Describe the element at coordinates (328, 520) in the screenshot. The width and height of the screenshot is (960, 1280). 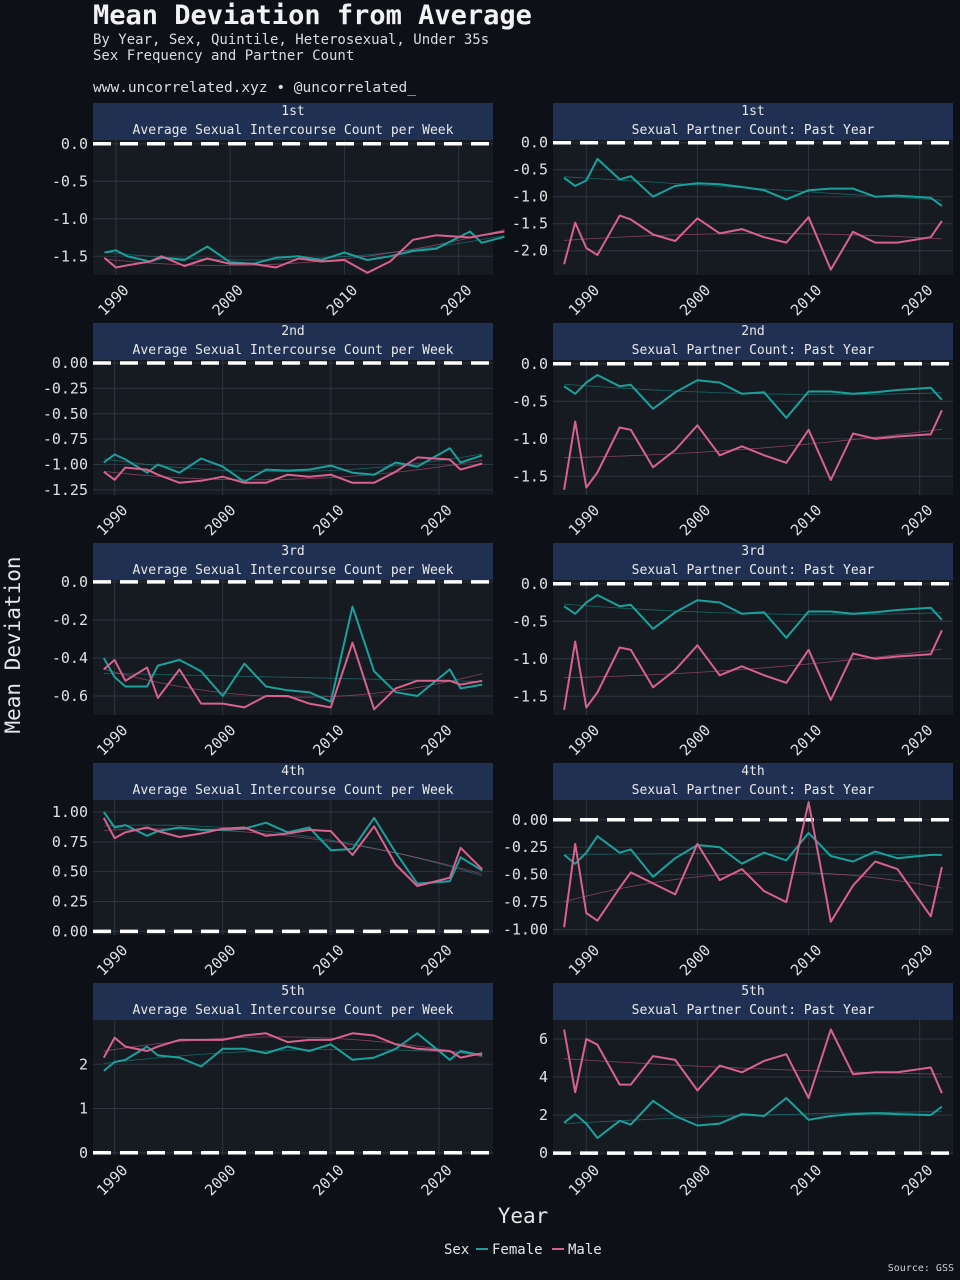
I see `panel-3-xtick-label-2010: 2010` at that location.